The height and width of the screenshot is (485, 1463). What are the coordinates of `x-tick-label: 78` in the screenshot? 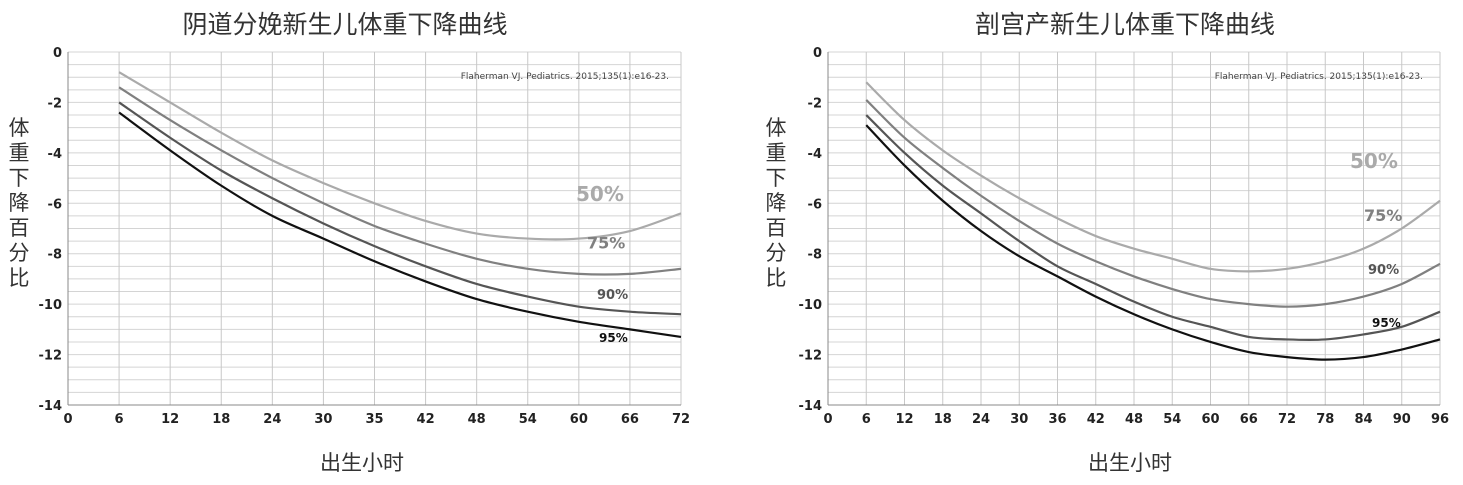 It's located at (1325, 419).